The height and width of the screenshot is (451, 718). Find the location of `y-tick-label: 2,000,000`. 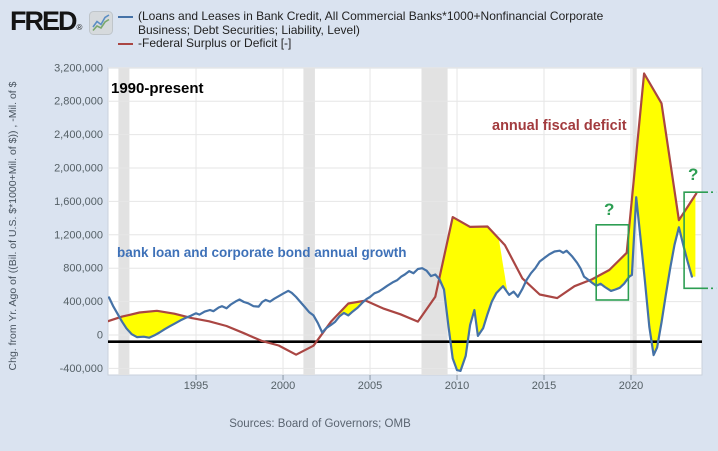

y-tick-label: 2,000,000 is located at coordinates (78, 169).